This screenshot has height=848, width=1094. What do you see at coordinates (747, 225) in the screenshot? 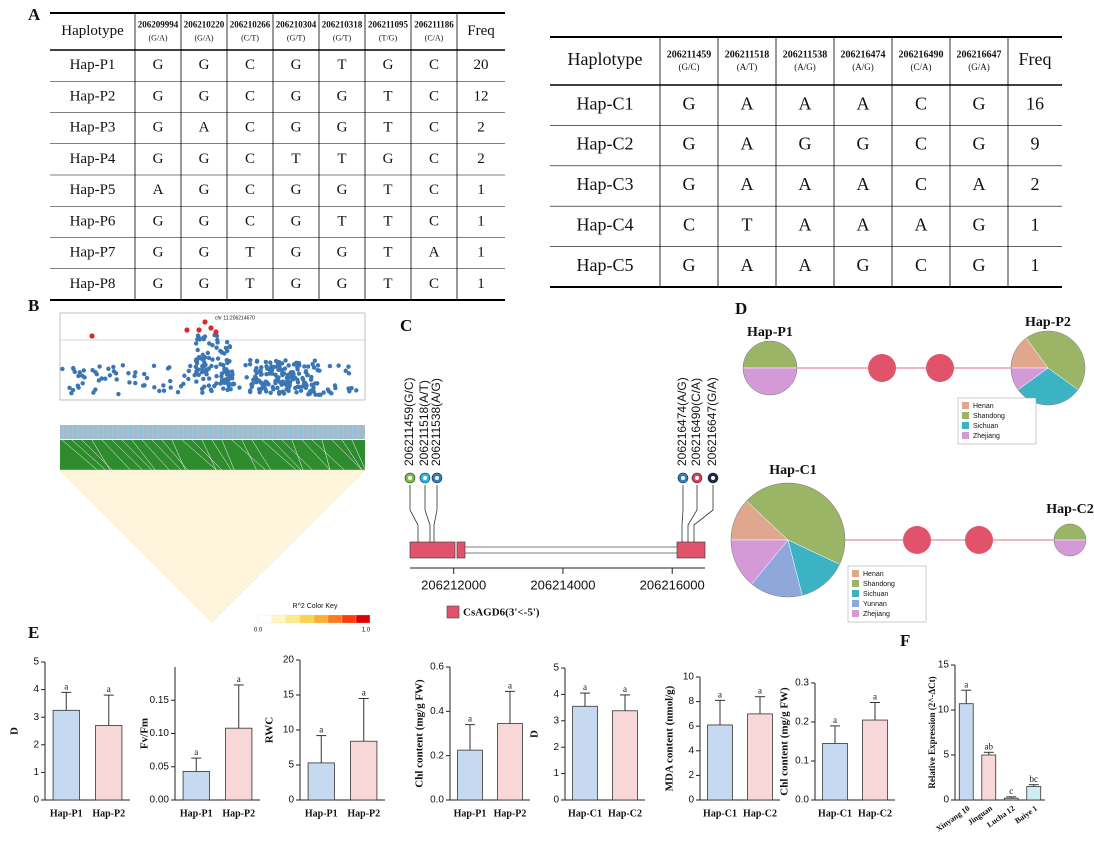
I see `table-cell: T` at bounding box center [747, 225].